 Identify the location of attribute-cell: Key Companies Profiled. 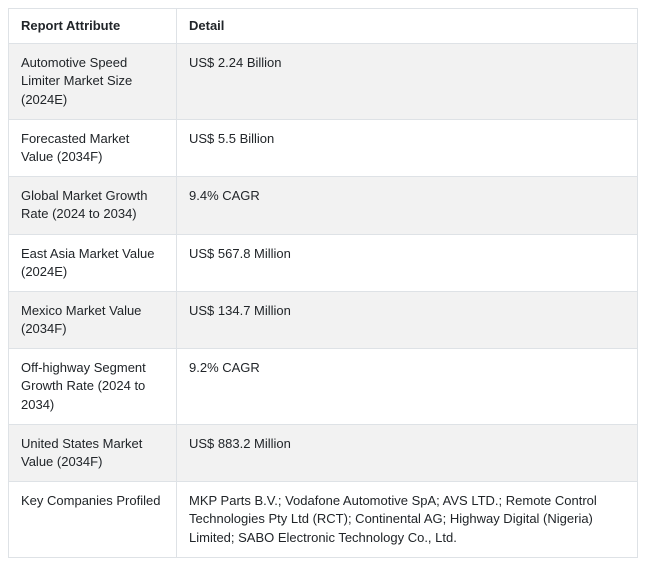
(92, 519).